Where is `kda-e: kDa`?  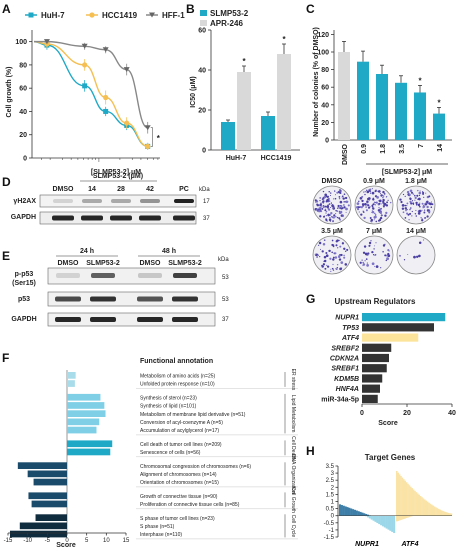
kda-e: kDa is located at coordinates (223, 260).